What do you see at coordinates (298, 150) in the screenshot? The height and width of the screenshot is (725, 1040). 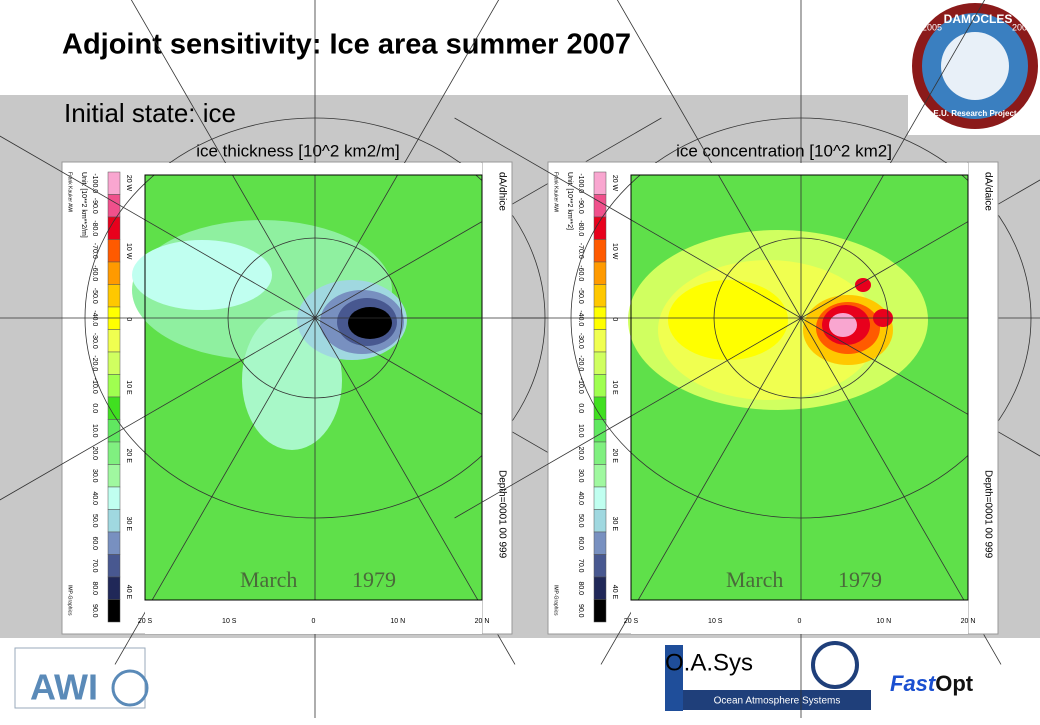 I see `panel-caption: ice thickness [10^2 km2/m]` at bounding box center [298, 150].